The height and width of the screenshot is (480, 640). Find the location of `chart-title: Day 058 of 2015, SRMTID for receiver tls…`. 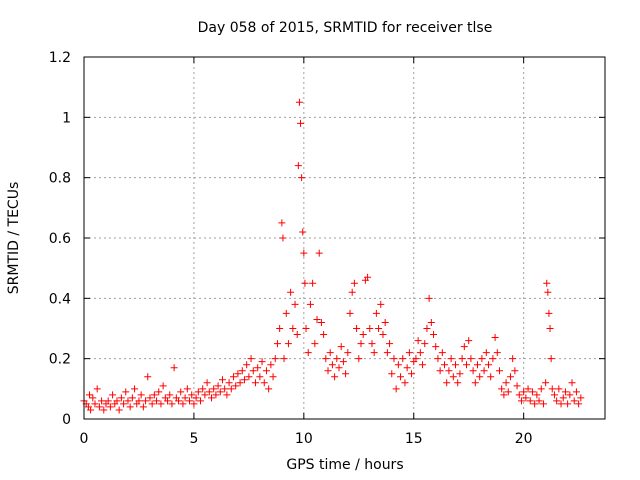

chart-title: Day 058 of 2015, SRMTID for receiver tls… is located at coordinates (345, 28).